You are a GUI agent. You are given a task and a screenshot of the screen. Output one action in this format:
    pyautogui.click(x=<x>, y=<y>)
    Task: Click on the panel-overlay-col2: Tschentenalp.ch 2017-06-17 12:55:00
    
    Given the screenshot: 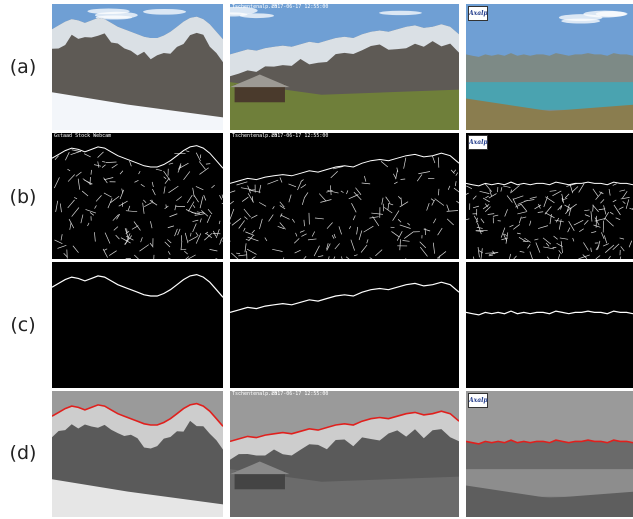 What is the action you would take?
    pyautogui.click(x=344, y=454)
    